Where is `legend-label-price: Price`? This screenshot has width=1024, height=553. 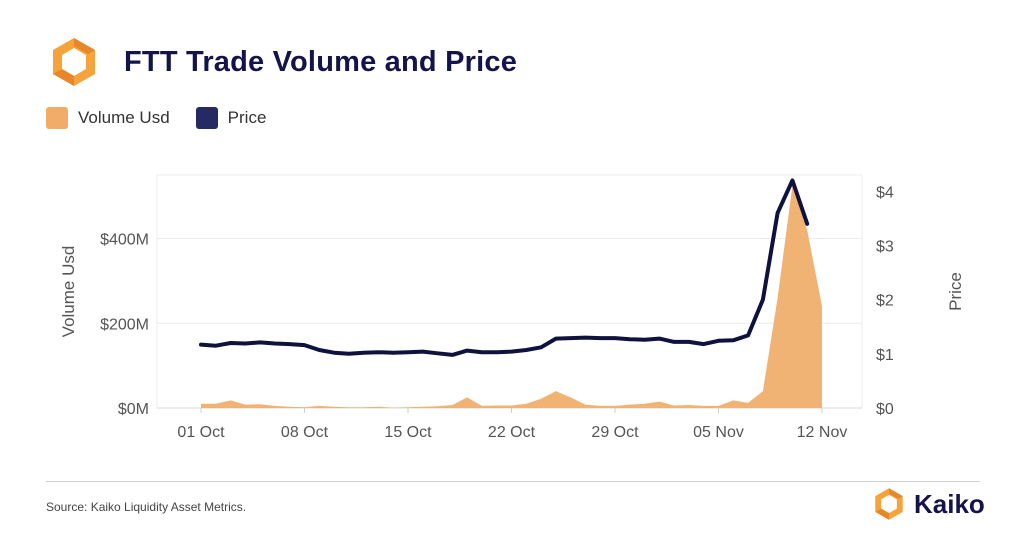 legend-label-price: Price is located at coordinates (247, 117).